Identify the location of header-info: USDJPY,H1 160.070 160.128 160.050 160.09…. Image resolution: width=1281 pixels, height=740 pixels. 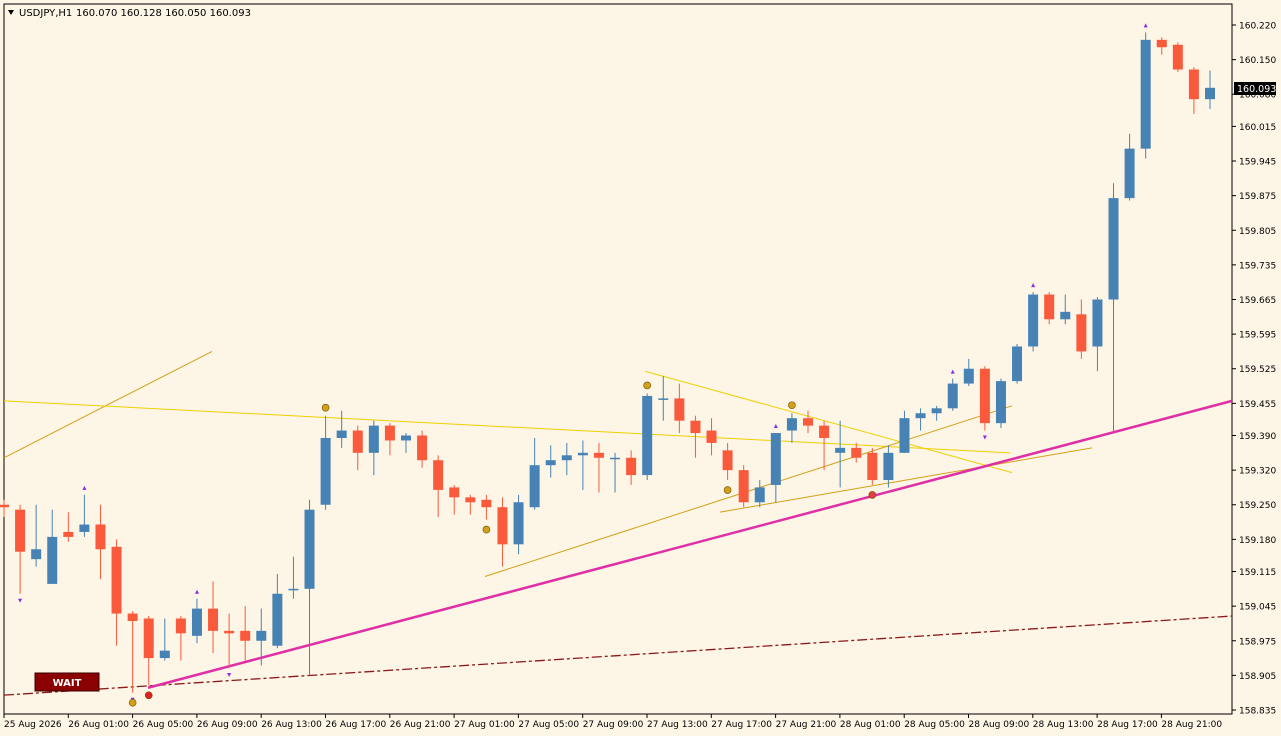
(129, 13).